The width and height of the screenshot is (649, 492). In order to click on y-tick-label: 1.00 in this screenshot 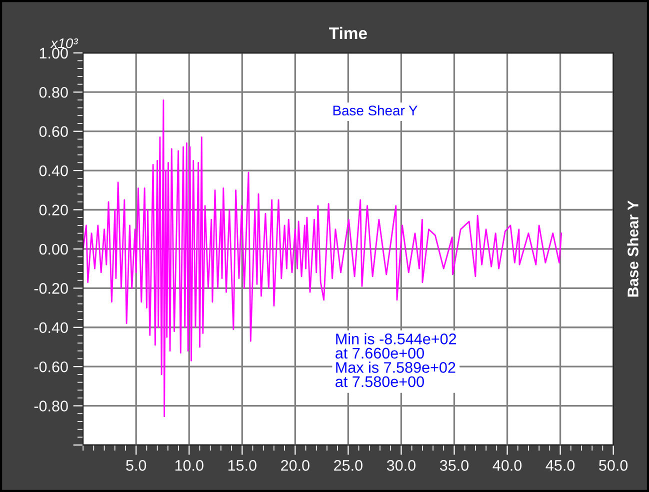, I will do `click(54, 53)`.